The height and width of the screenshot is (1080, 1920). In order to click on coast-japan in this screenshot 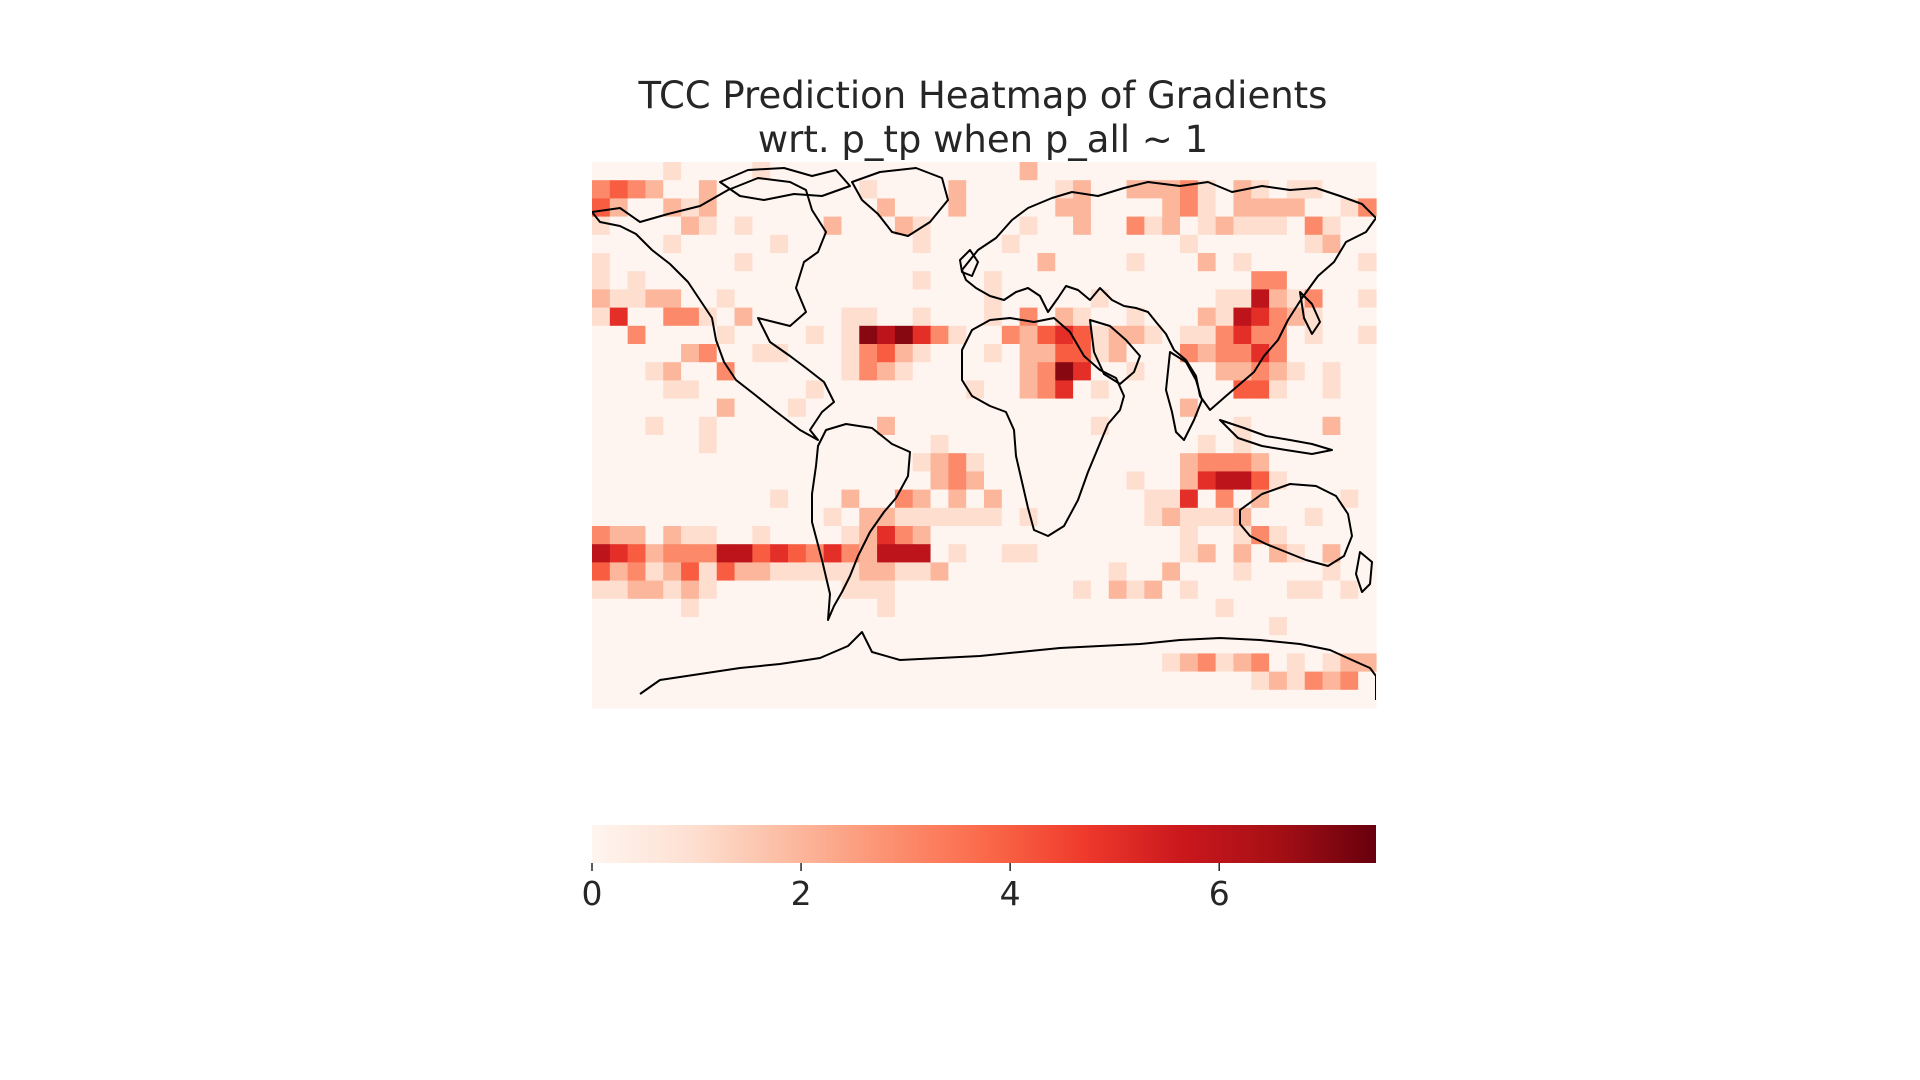, I will do `click(1310, 313)`.